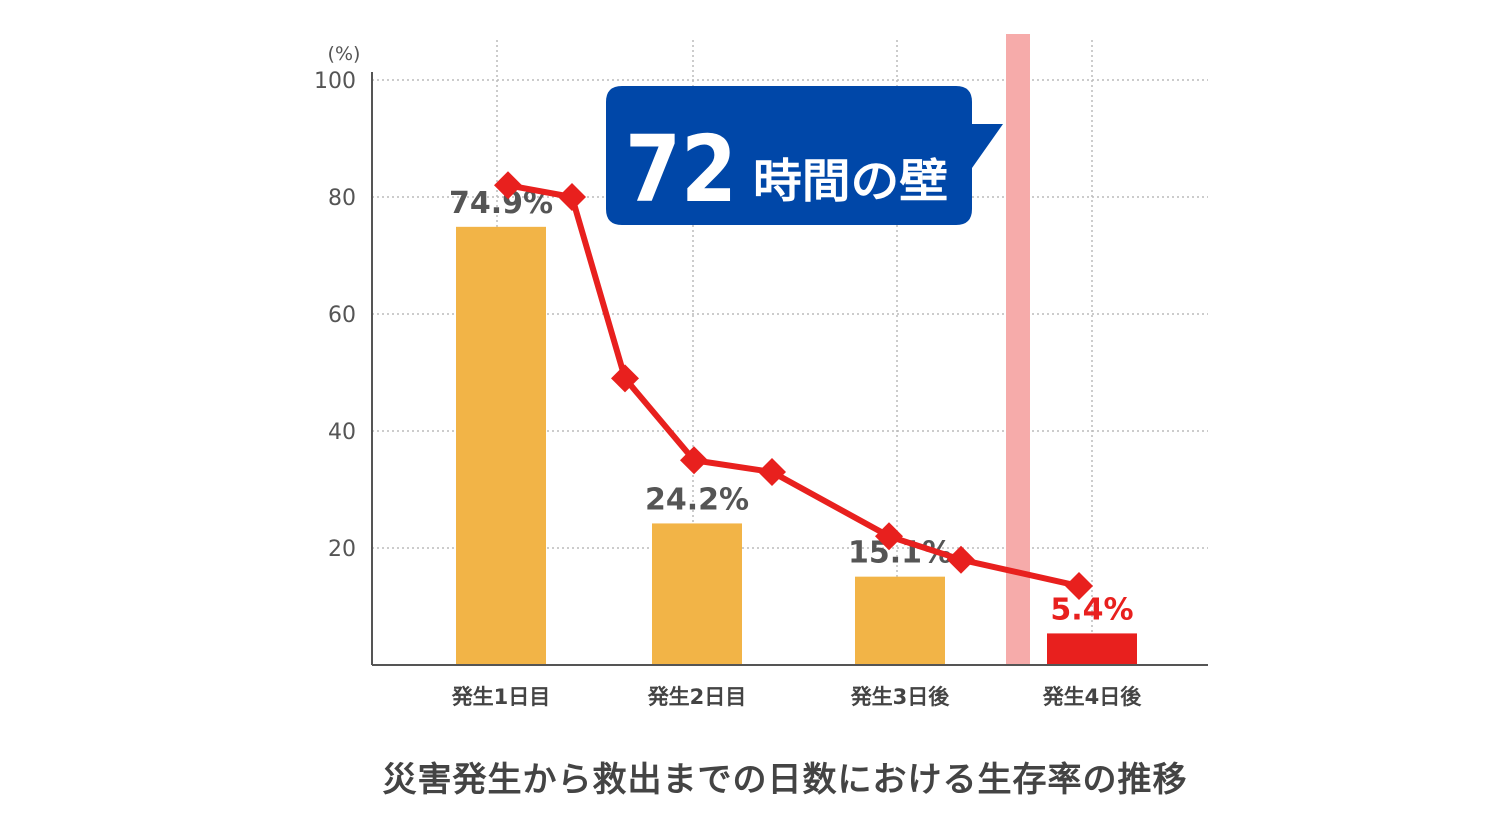 The image size is (1500, 833). I want to click on 72-hour-marker, so click(1018, 349).